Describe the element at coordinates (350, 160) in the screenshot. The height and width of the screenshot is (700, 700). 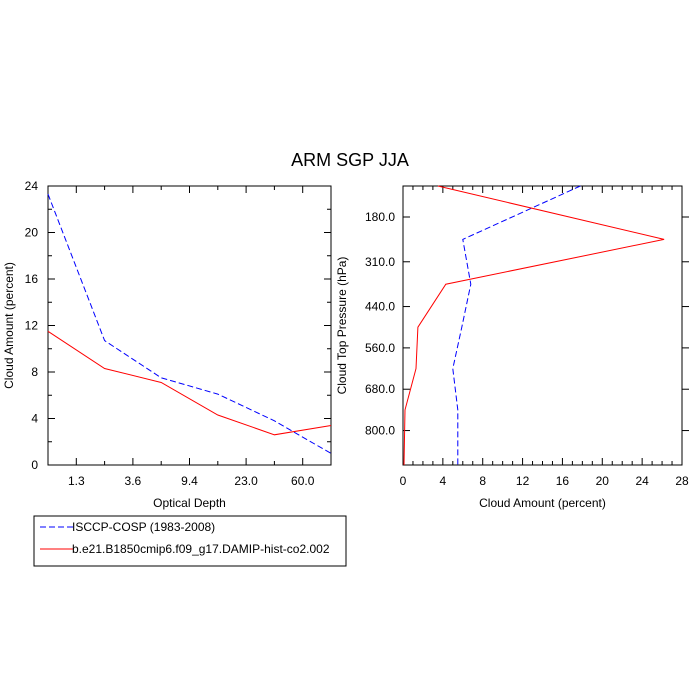
I see `chart-title: ARM SGP JJA` at that location.